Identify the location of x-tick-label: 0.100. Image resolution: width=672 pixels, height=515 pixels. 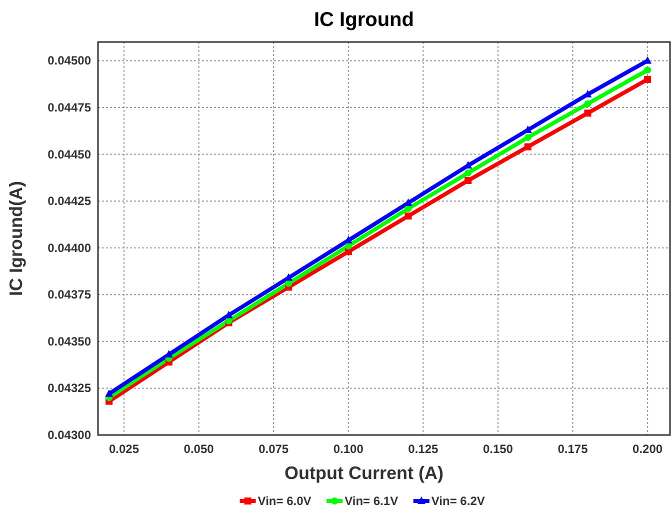
(348, 449).